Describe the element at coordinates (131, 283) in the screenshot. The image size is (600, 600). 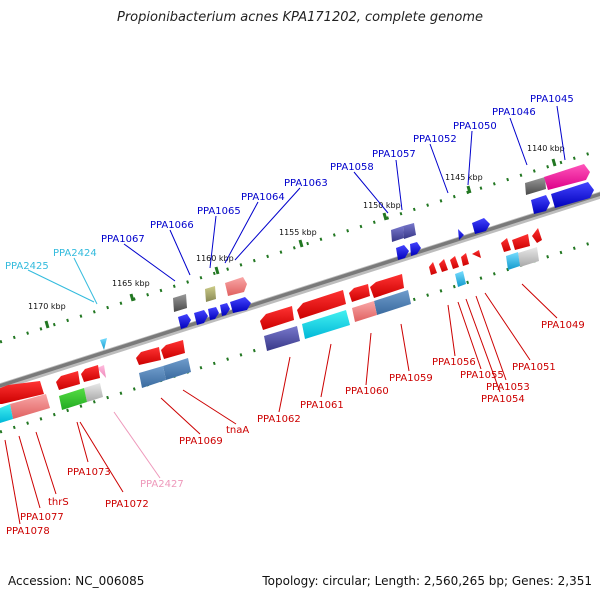
I see `scale-label: 1165 kbp` at that location.